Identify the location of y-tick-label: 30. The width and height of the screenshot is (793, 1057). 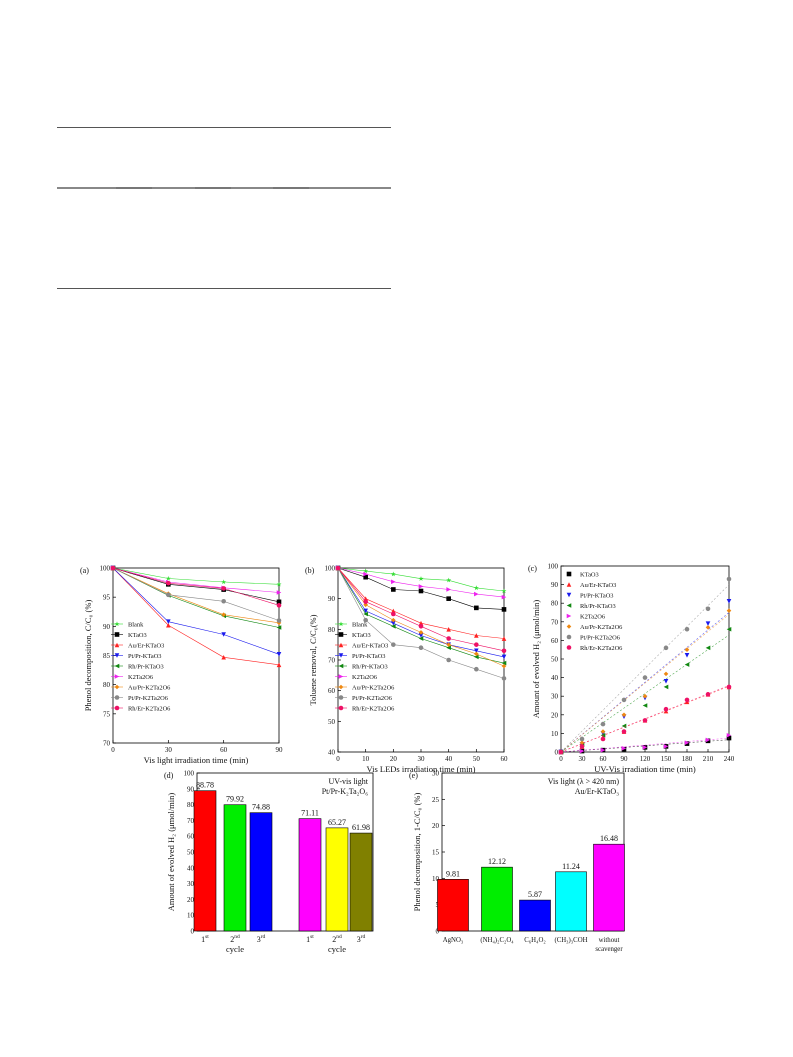
(436, 774).